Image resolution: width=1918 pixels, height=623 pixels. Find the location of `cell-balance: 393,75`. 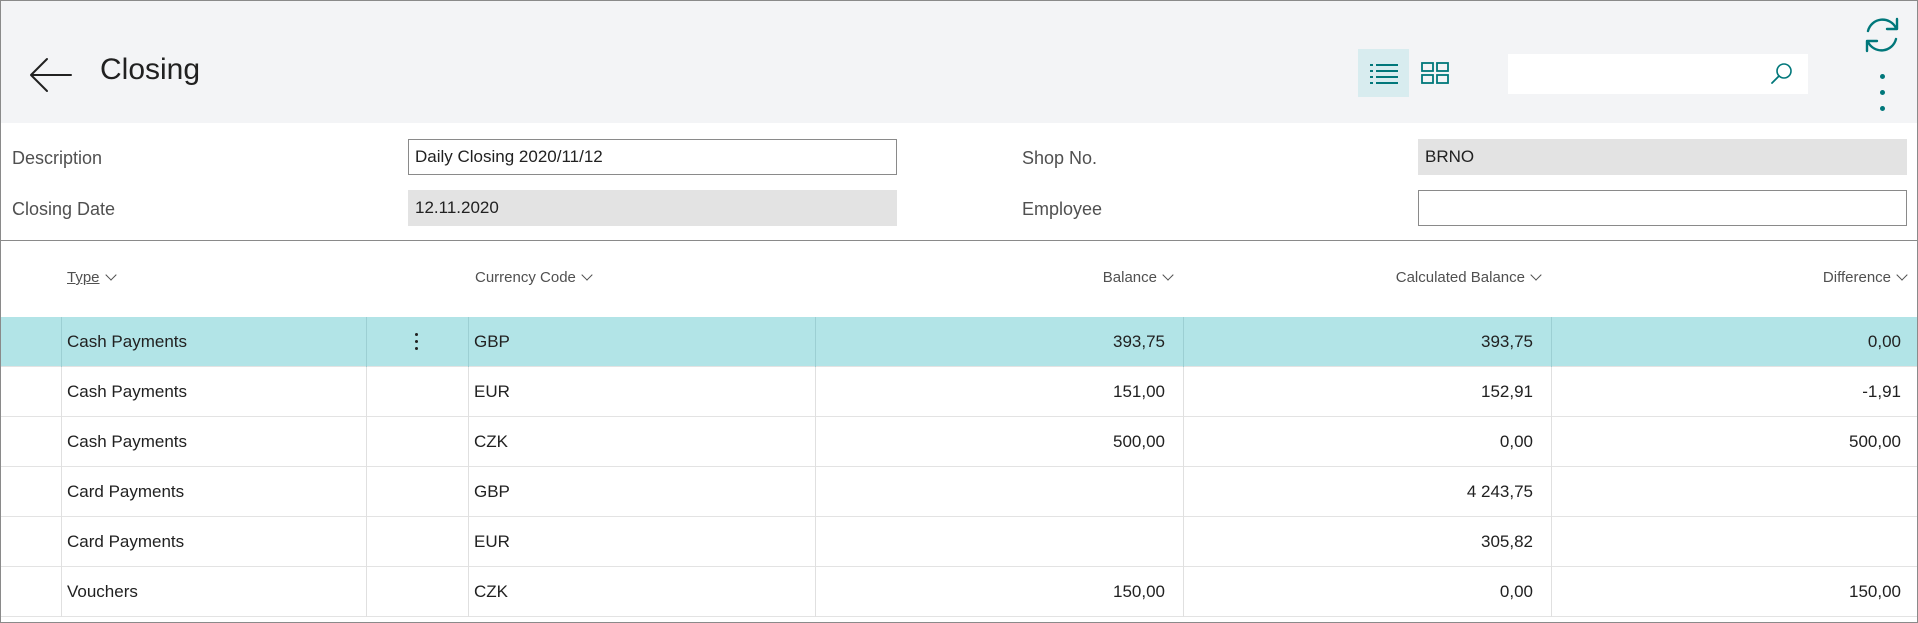

cell-balance: 393,75 is located at coordinates (1139, 341).